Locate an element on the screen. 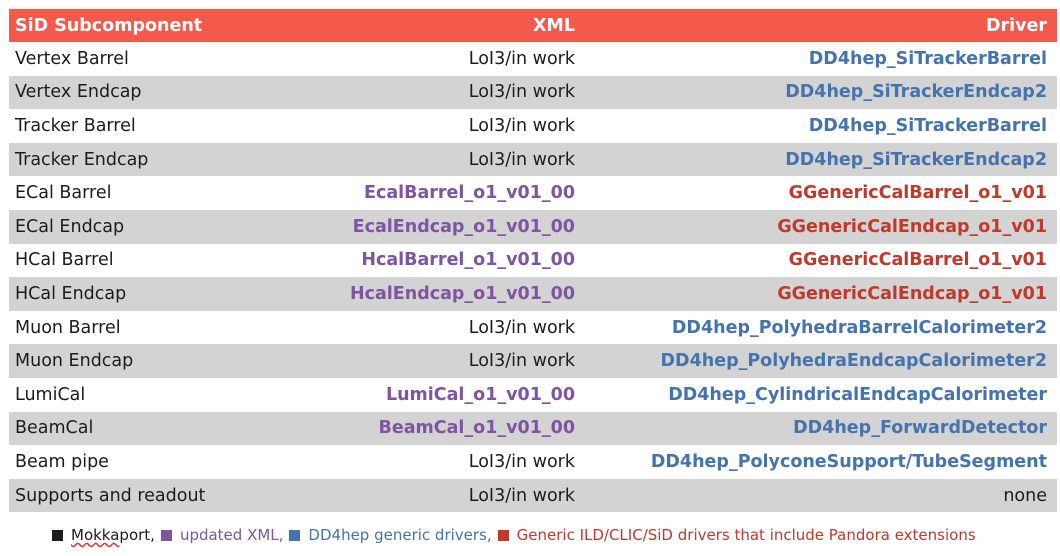 The height and width of the screenshot is (556, 1060). legend-swatch-mokka is located at coordinates (57, 535).